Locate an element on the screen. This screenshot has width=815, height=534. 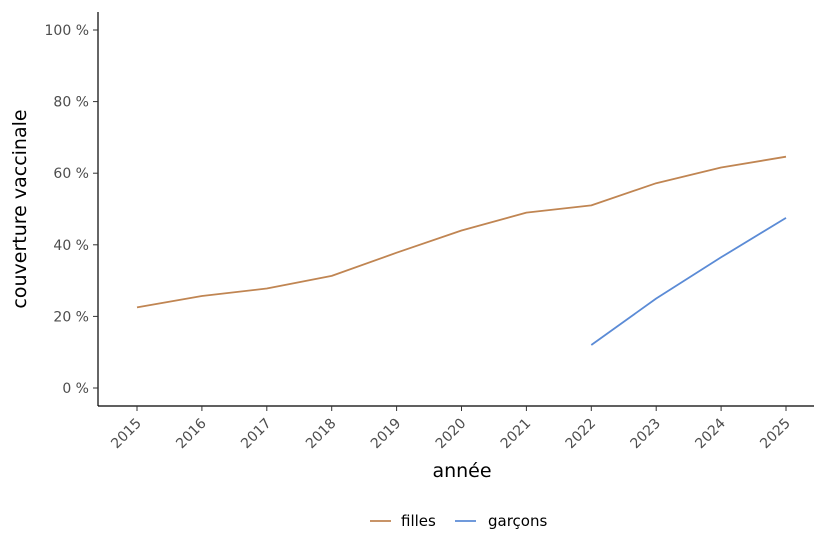
x-tick-label: 2025 is located at coordinates (775, 434).